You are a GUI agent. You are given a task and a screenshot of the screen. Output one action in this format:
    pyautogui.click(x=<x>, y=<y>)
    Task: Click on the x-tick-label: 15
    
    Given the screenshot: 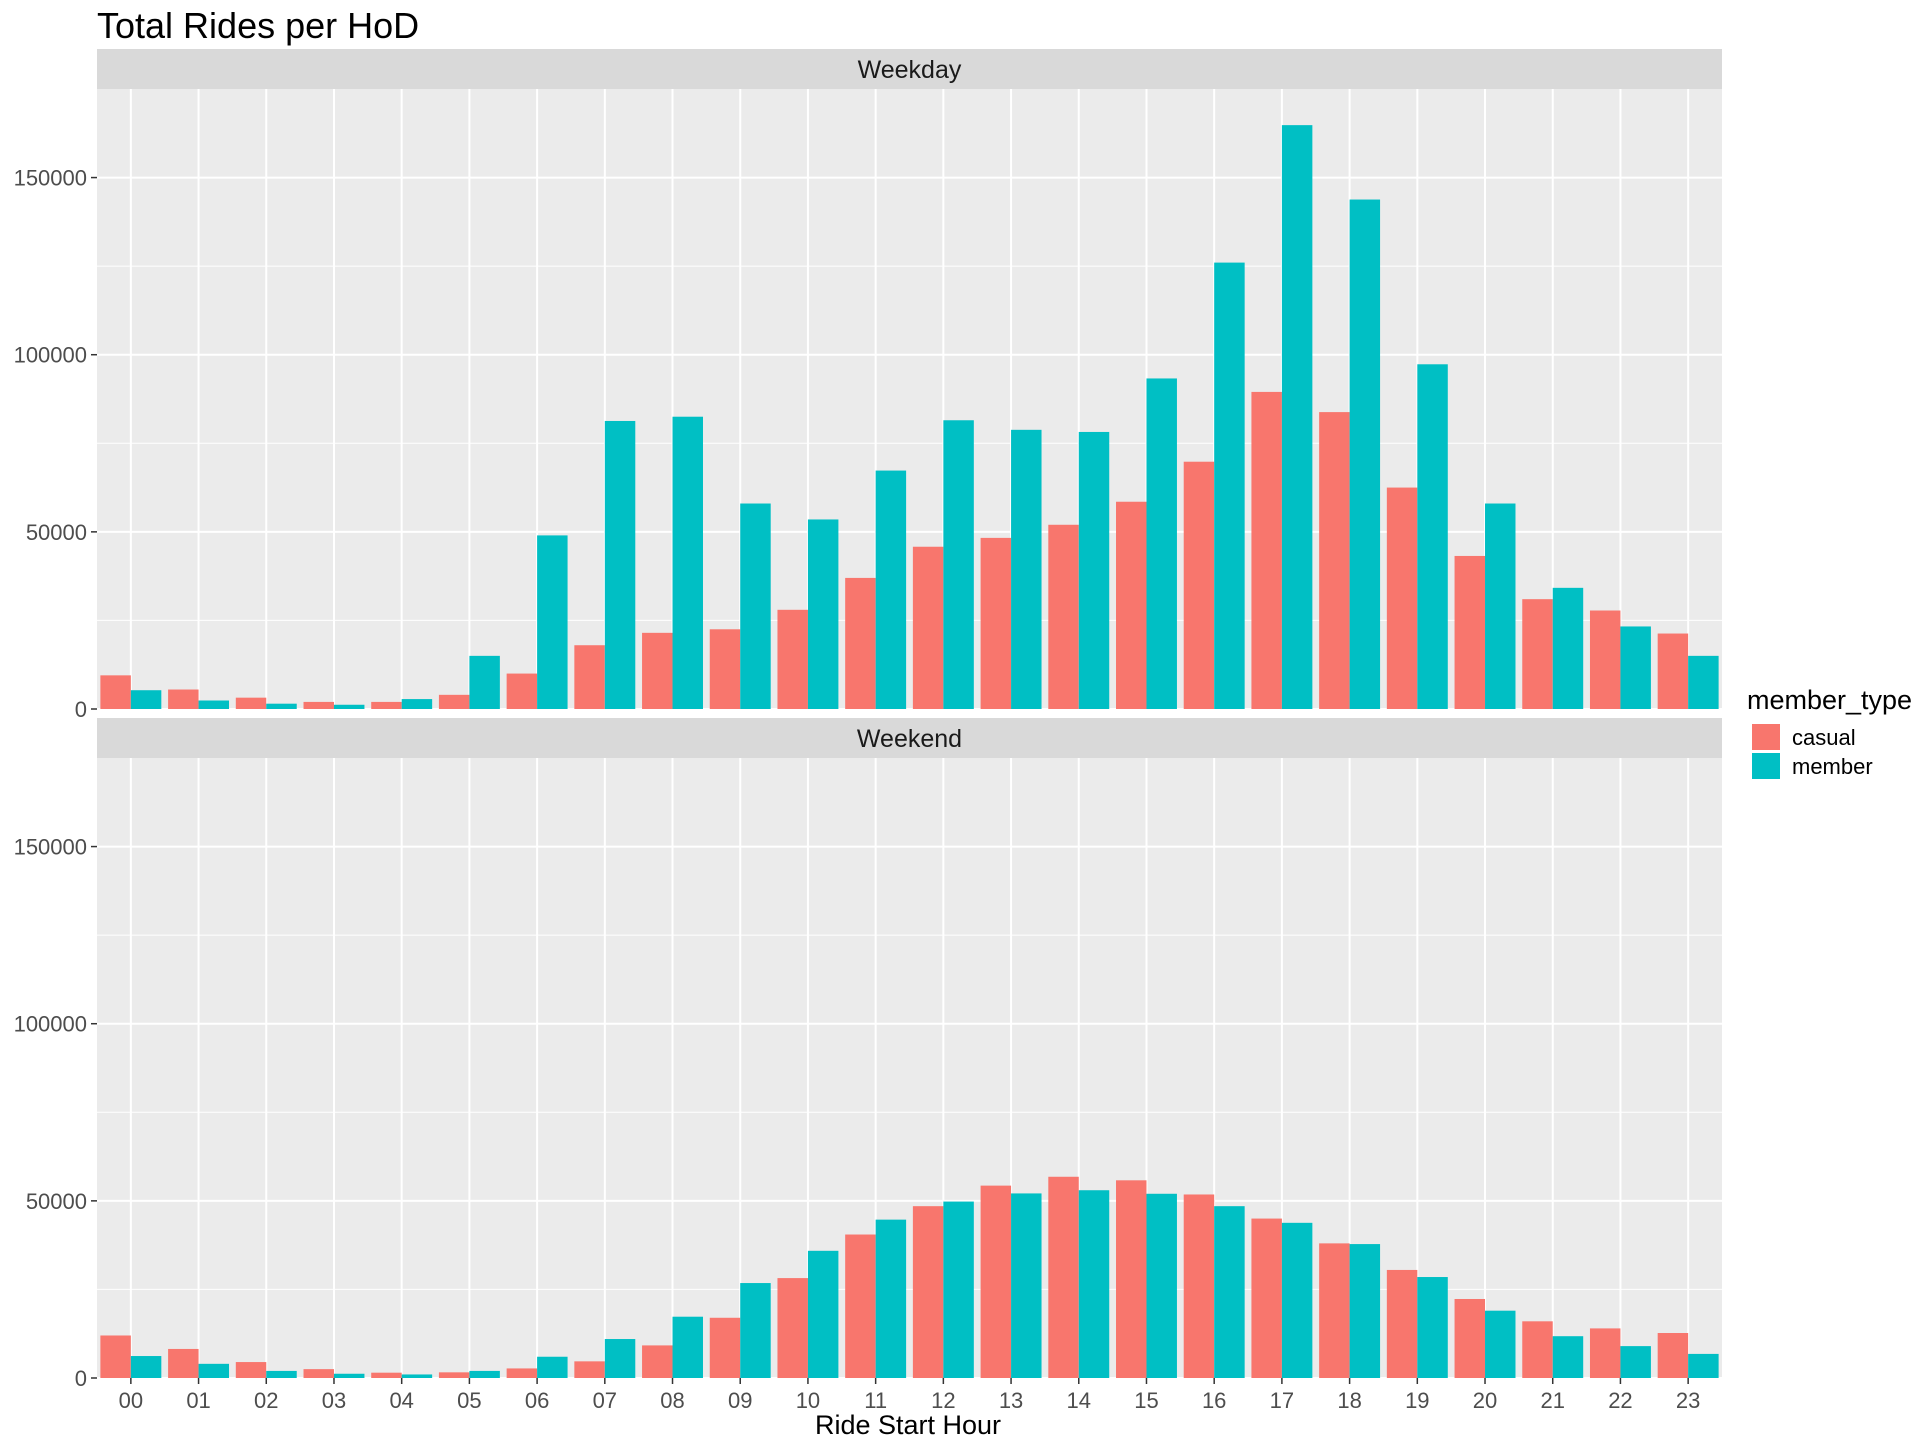 What is the action you would take?
    pyautogui.click(x=1146, y=1400)
    